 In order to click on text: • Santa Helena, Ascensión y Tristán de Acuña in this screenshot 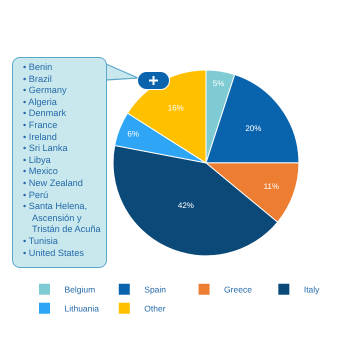, I will do `click(62, 218)`.